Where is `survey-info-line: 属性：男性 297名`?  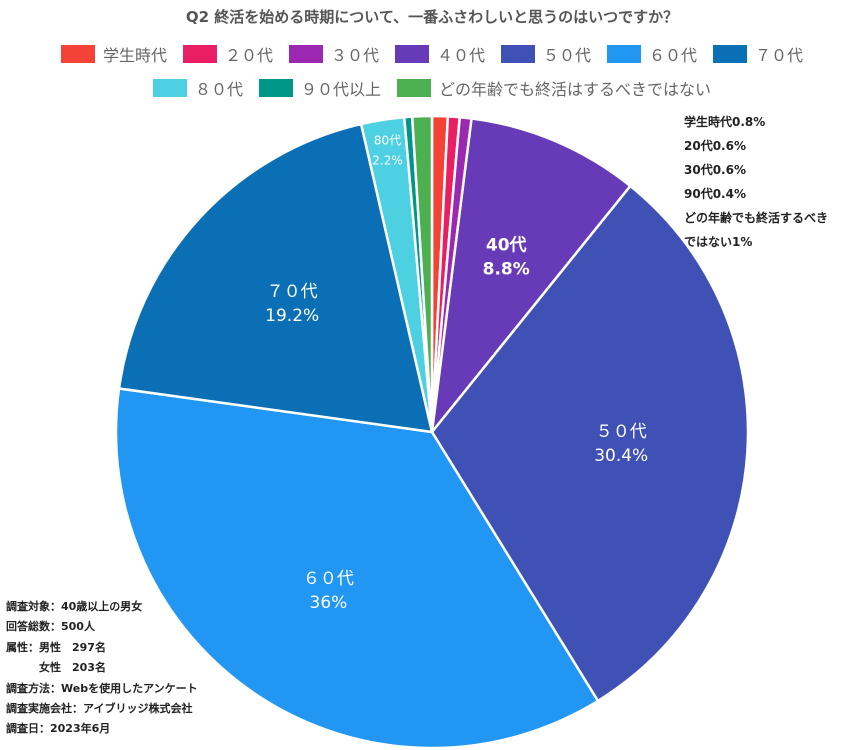 survey-info-line: 属性：男性 297名 is located at coordinates (56, 647).